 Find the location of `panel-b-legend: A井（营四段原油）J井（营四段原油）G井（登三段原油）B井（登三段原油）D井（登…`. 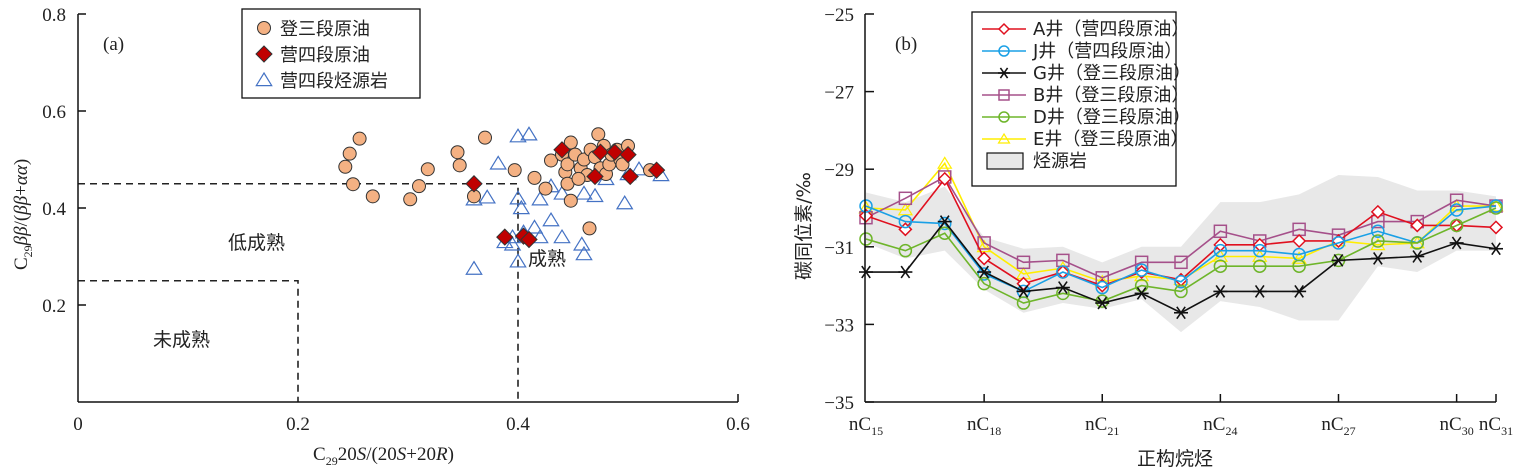

panel-b-legend: A井（营四段原油）J井（营四段原油）G井（登三段原油）B井（登三段原油）D井（登… is located at coordinates (1081, 99).